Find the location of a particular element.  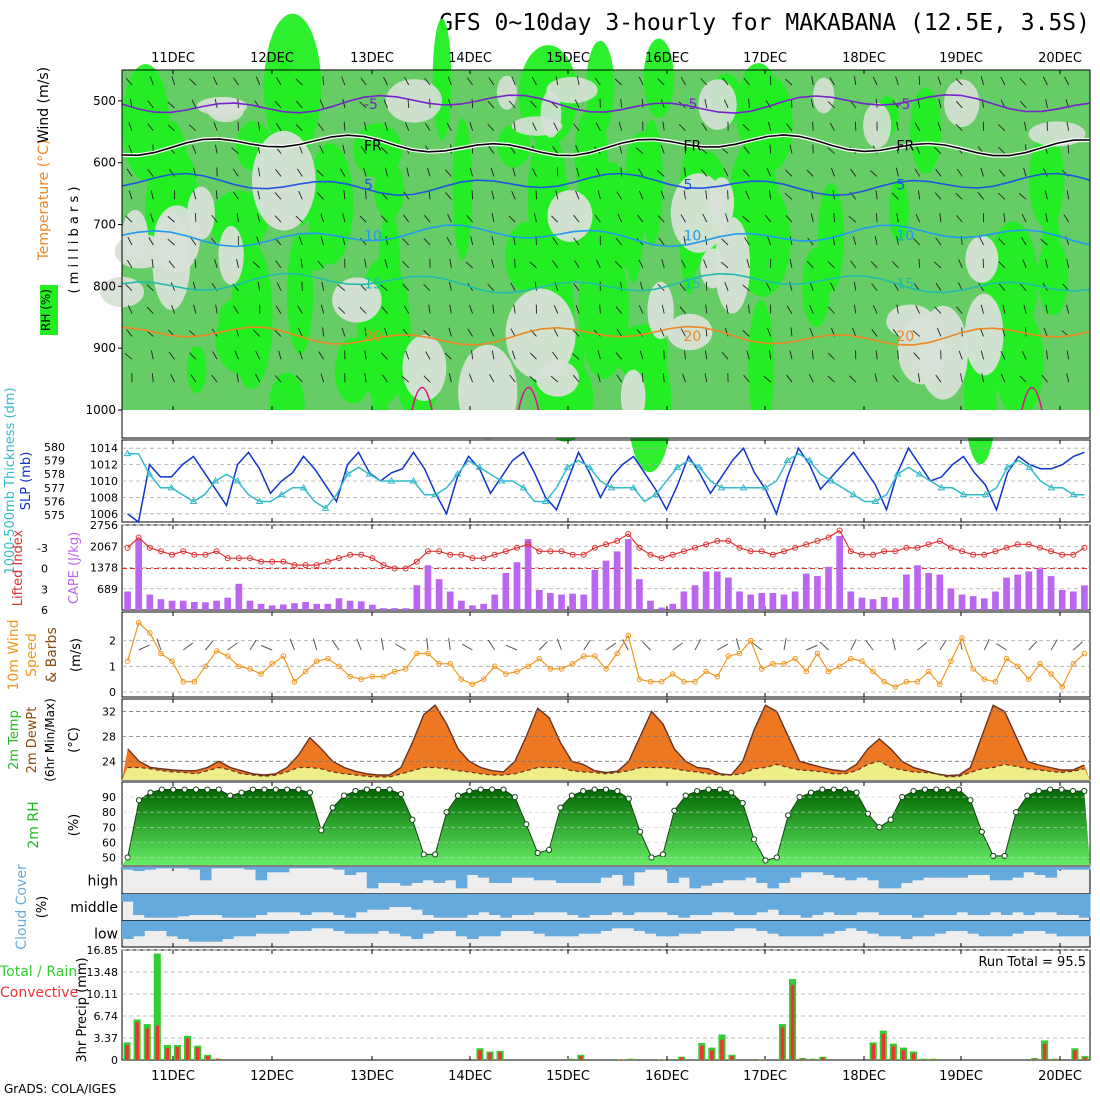

thickness-tick-label: 578 is located at coordinates (54, 474).